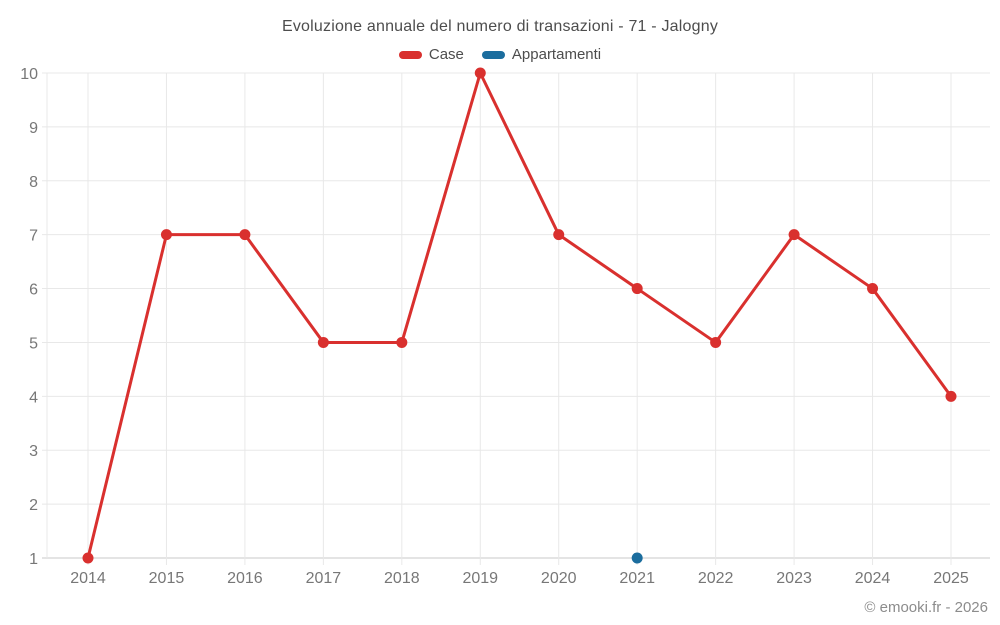  What do you see at coordinates (33, 451) in the screenshot?
I see `y-axis-tick-label: 3` at bounding box center [33, 451].